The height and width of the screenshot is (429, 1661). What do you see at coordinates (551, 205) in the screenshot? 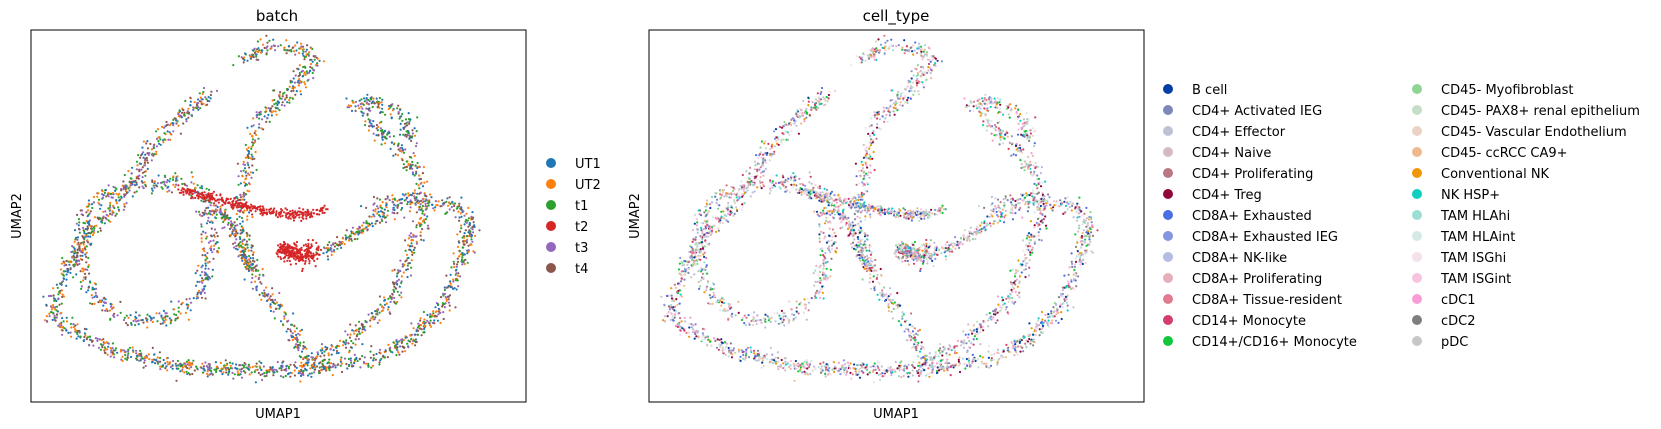
I see `legend-marker-t1` at bounding box center [551, 205].